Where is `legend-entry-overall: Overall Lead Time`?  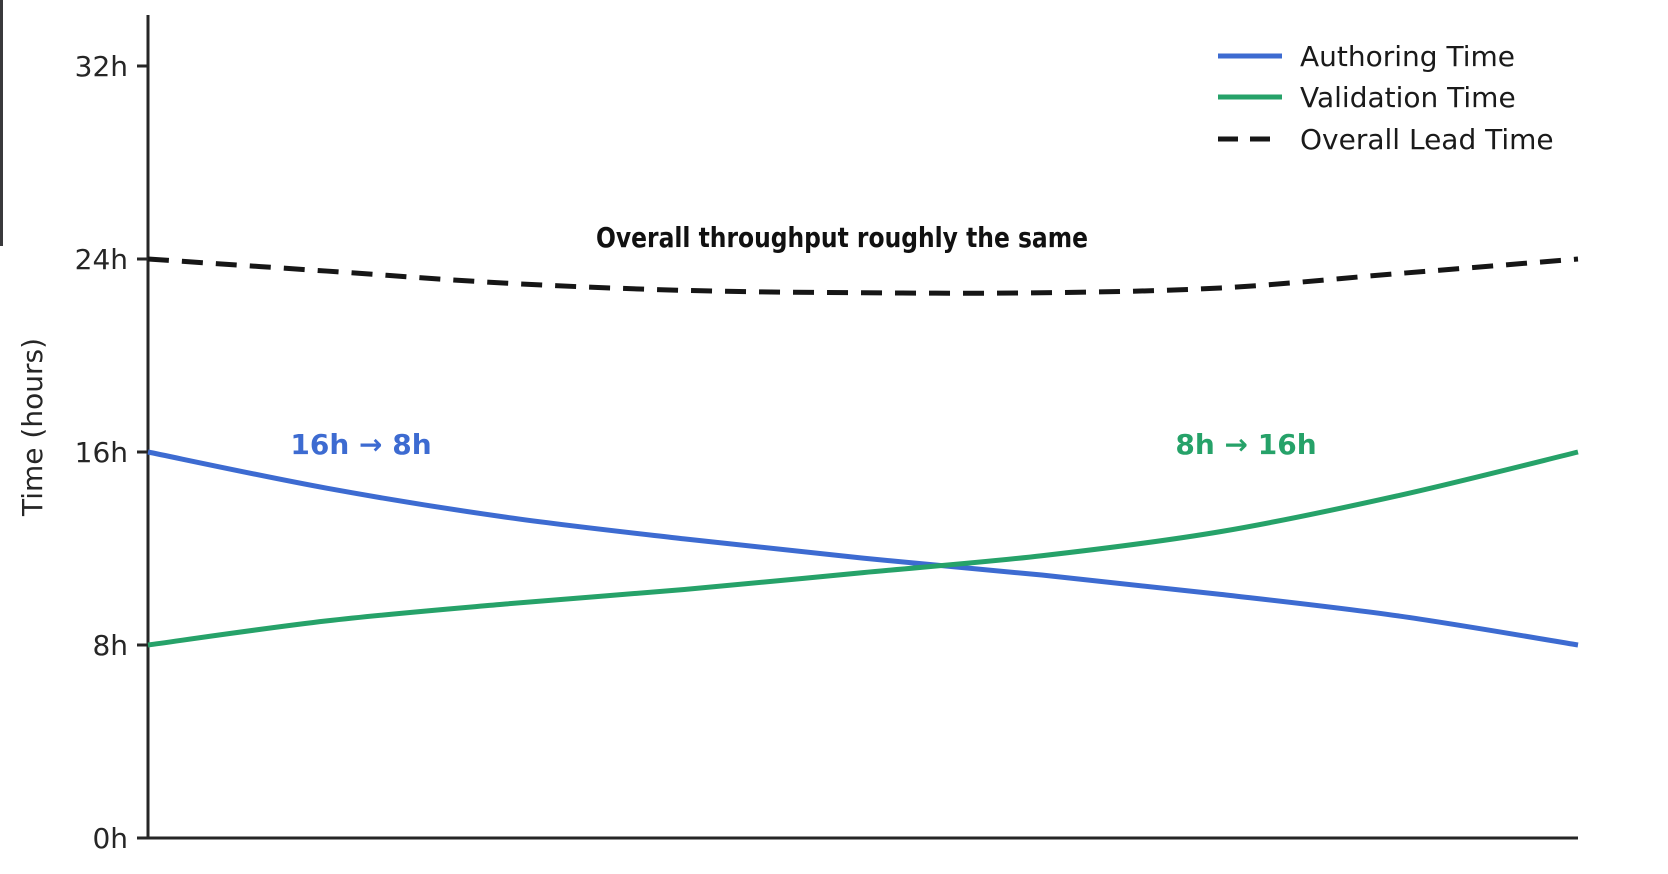
legend-entry-overall: Overall Lead Time is located at coordinates (1386, 139).